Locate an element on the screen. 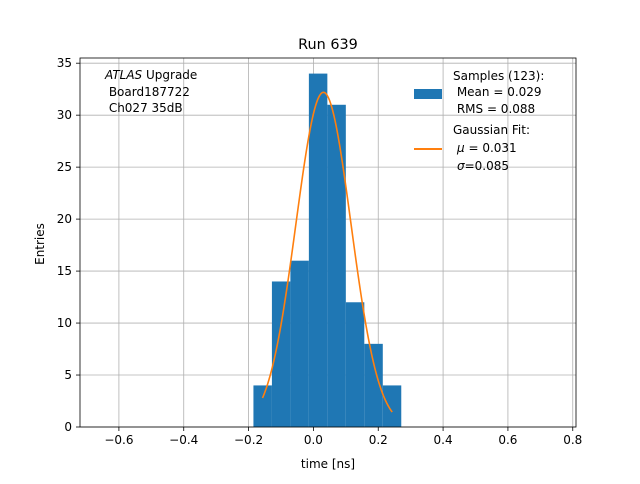 The height and width of the screenshot is (484, 640). x-tick-label: 0.8 is located at coordinates (572, 440).